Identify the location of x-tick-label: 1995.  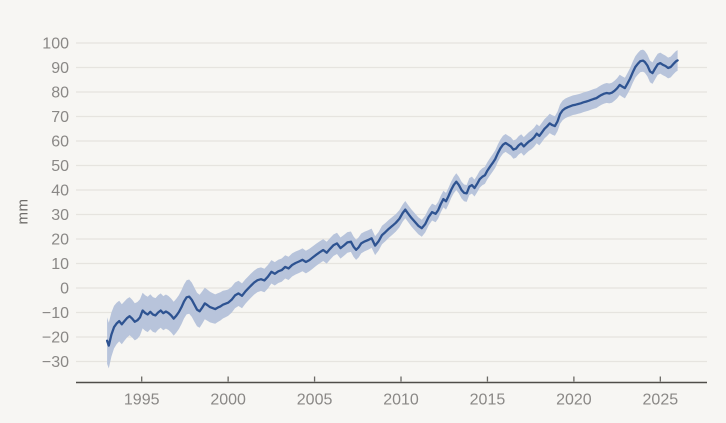
(142, 400).